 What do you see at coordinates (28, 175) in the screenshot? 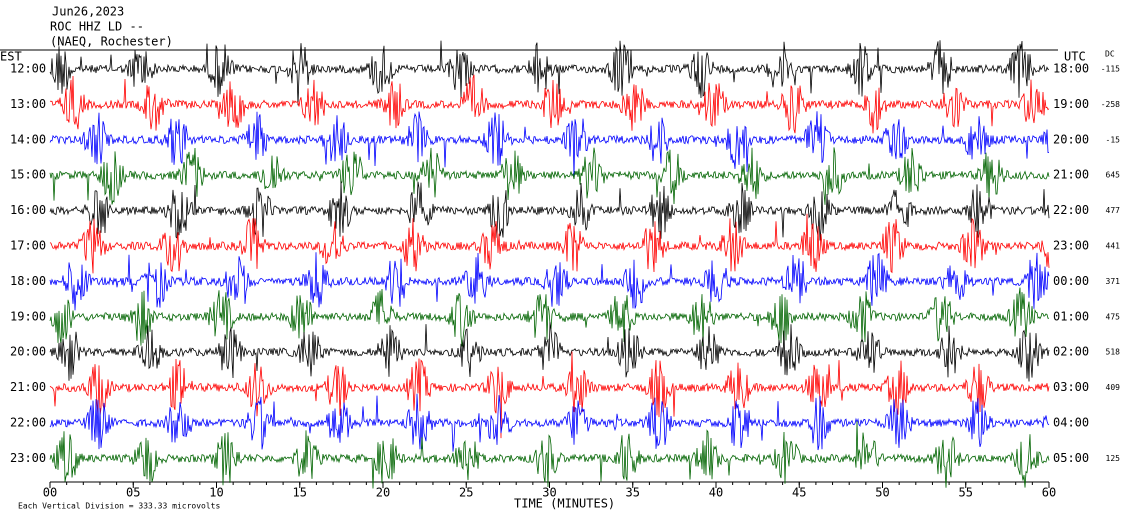
I see `est-label: 15:00` at bounding box center [28, 175].